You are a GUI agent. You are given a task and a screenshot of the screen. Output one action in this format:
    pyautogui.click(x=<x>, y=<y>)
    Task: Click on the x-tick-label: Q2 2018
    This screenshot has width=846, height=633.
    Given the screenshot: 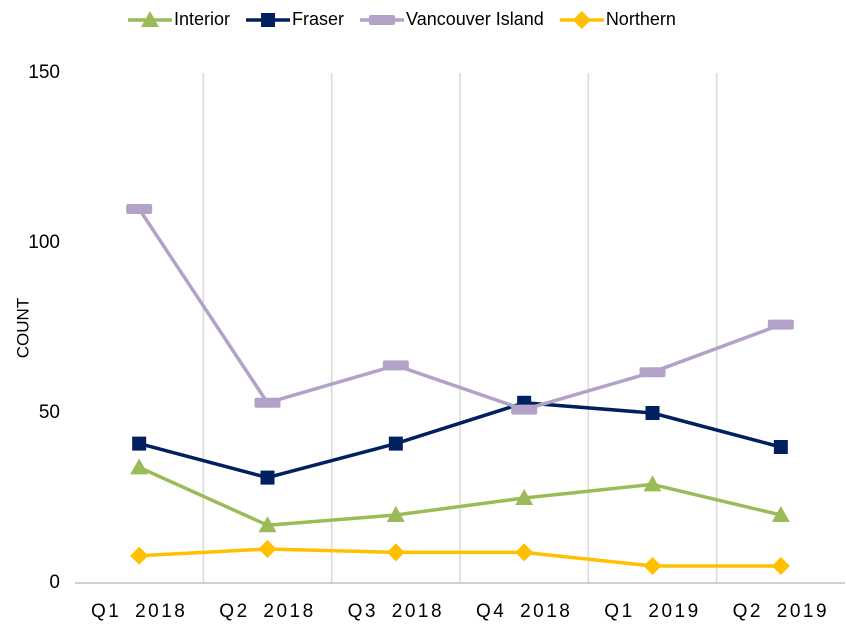 What is the action you would take?
    pyautogui.click(x=267, y=611)
    